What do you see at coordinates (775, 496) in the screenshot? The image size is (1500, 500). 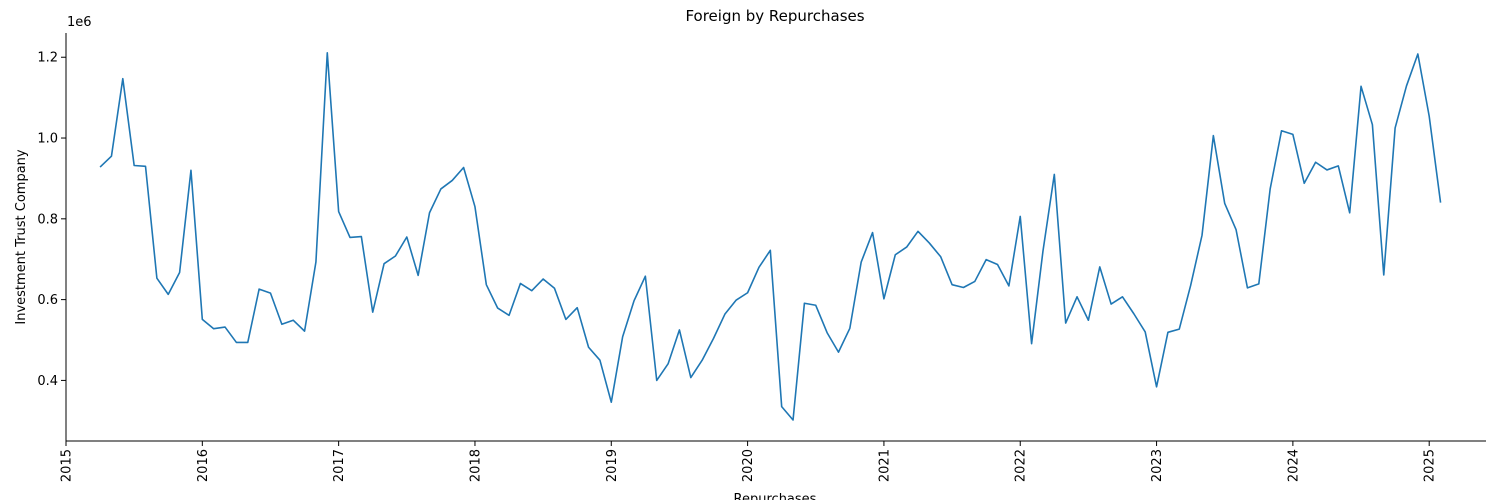 I see `x-axis-title: Repurchases` at bounding box center [775, 496].